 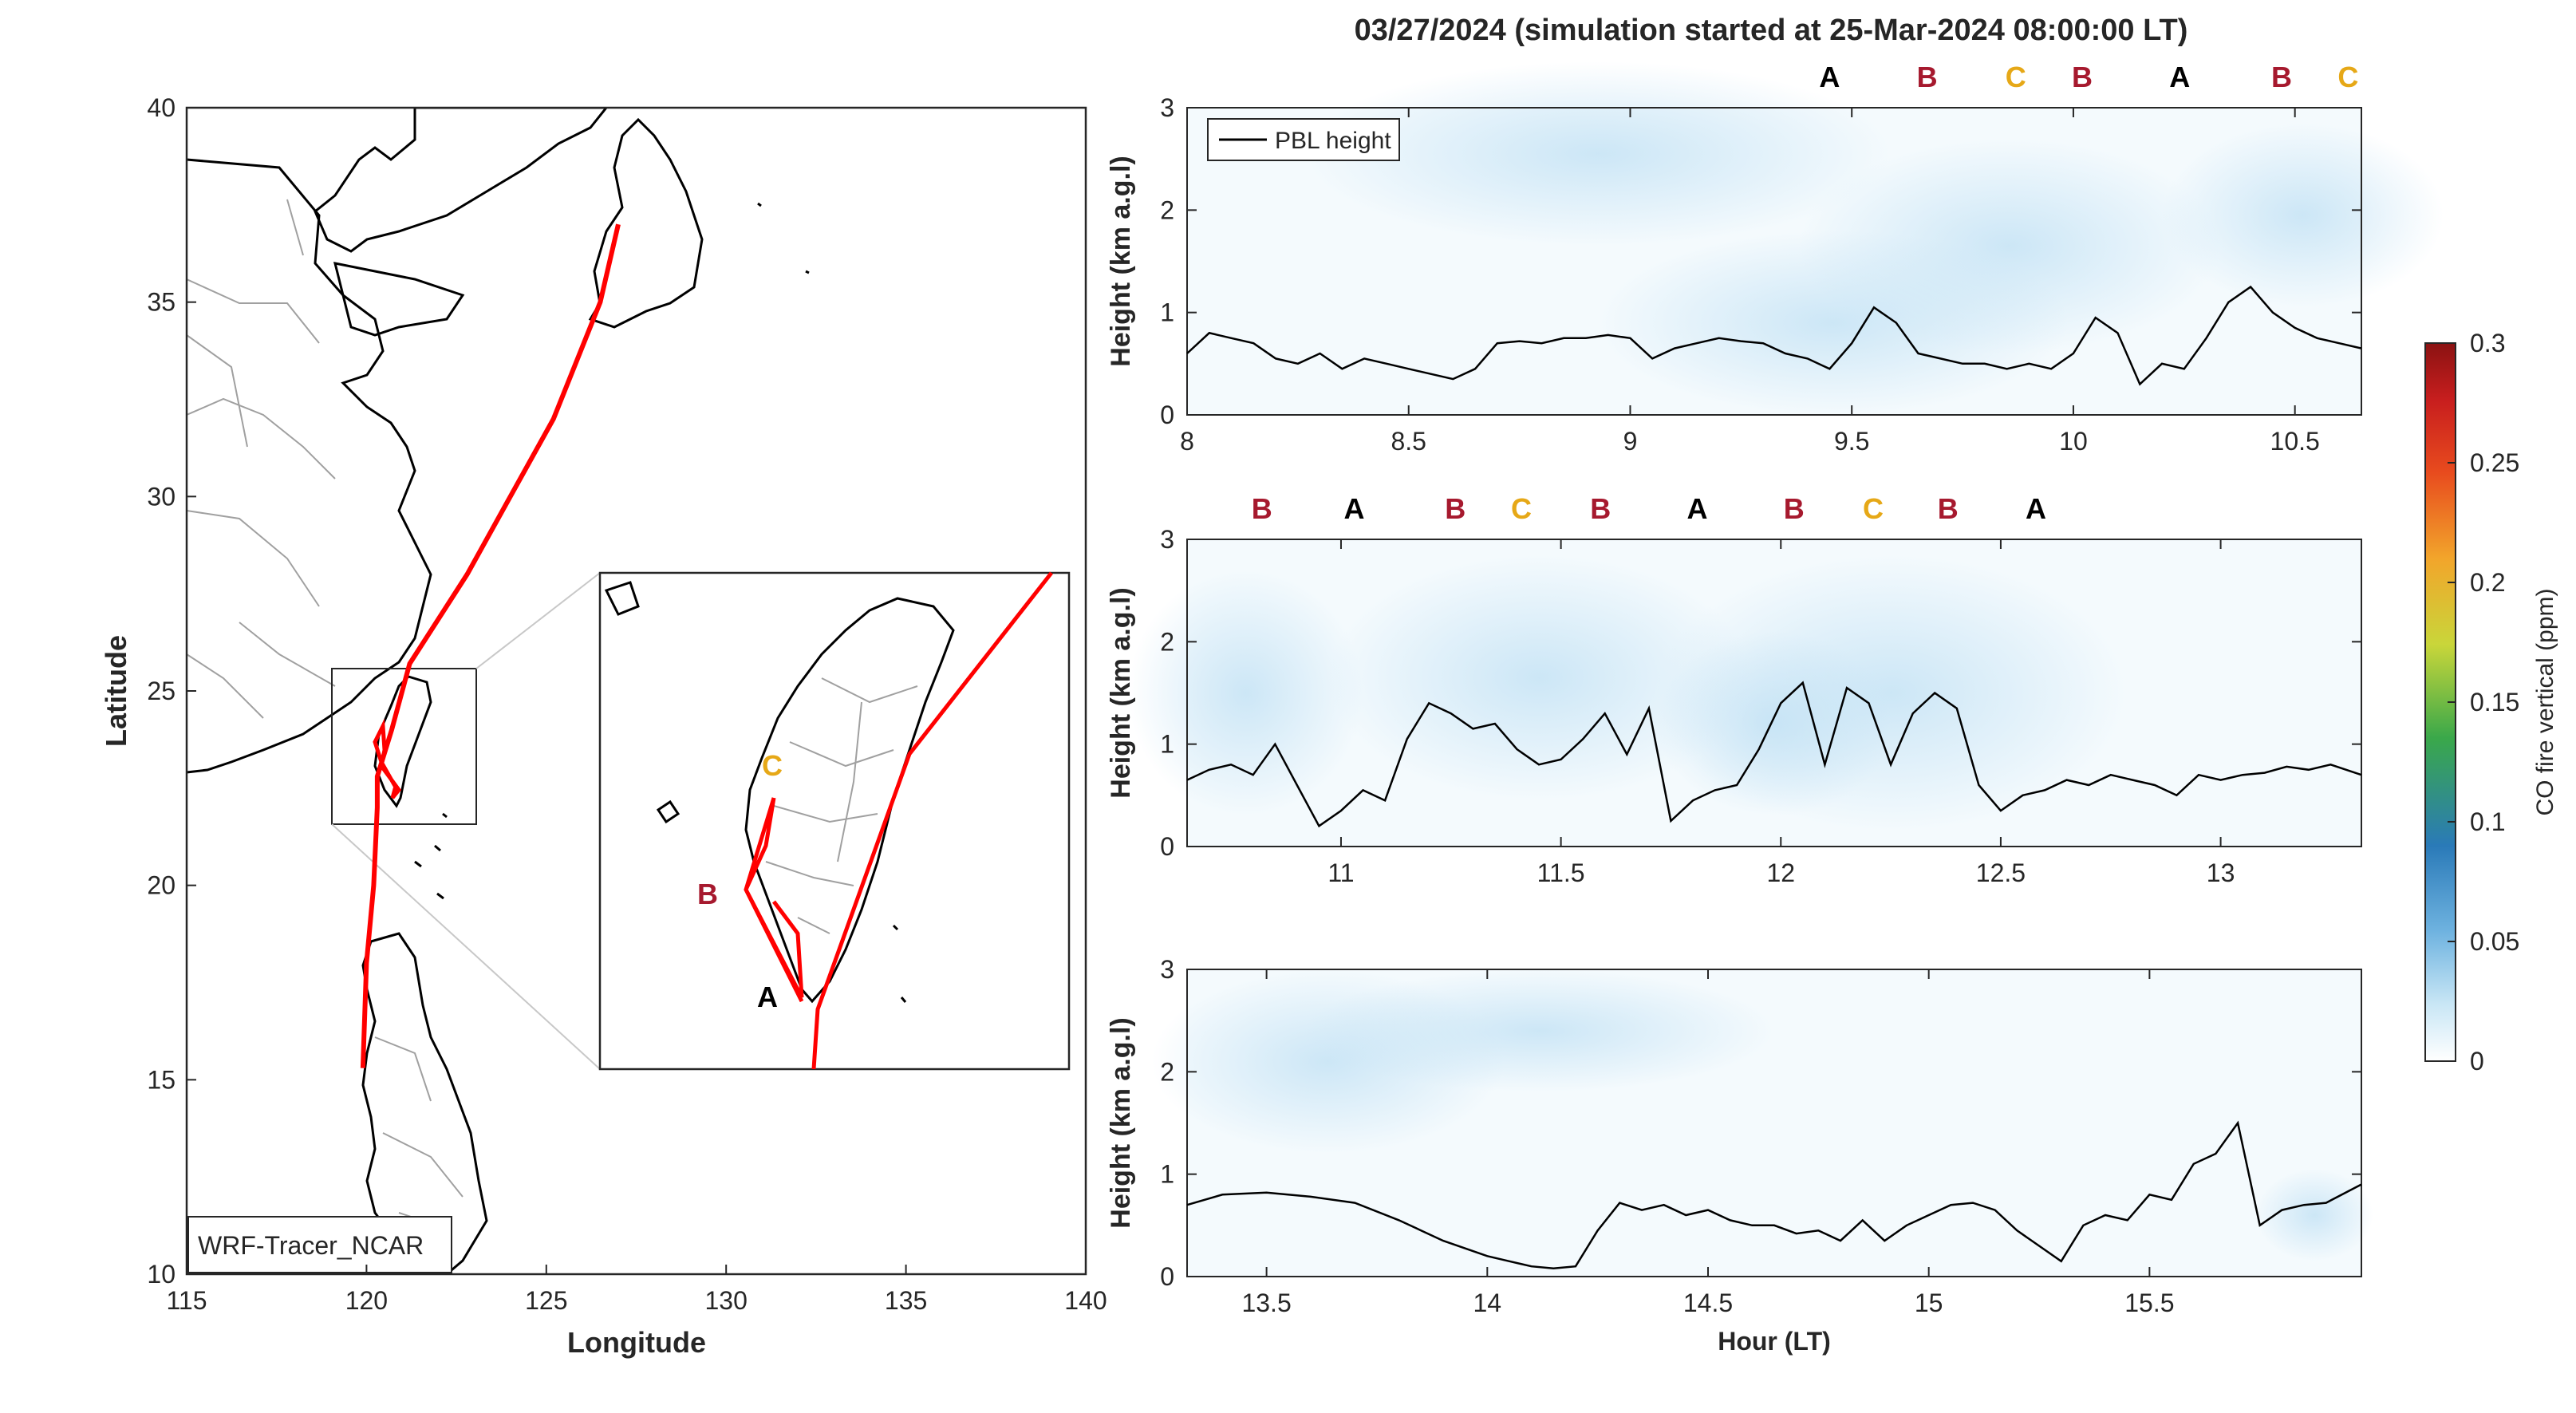 I want to click on colorbar-label: CO fire vertical (ppm), so click(x=2545, y=701).